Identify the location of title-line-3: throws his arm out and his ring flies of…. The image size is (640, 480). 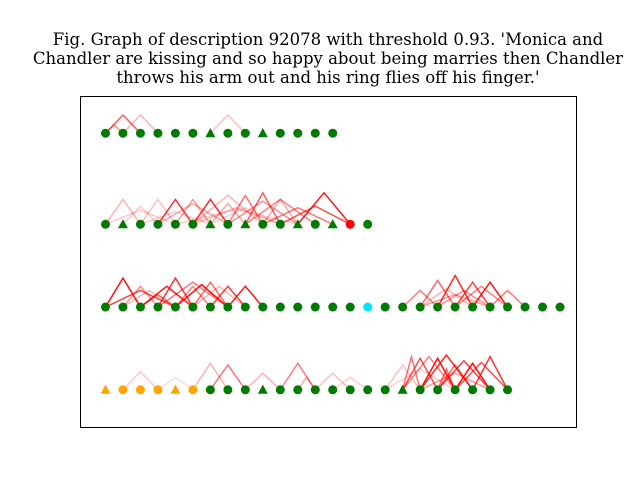
(327, 77).